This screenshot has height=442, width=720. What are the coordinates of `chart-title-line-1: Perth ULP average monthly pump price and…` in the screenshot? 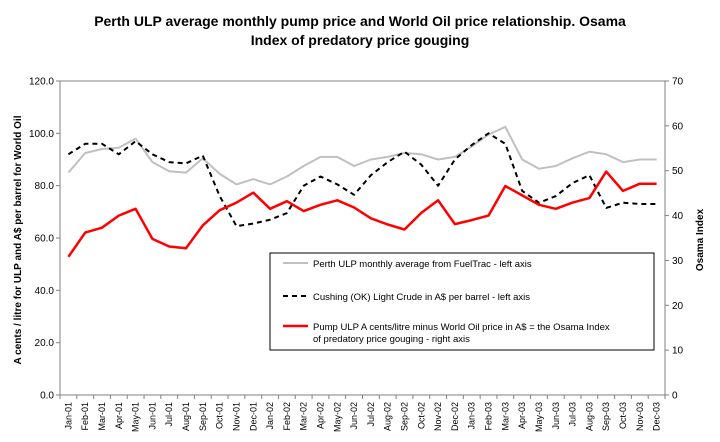 It's located at (360, 21).